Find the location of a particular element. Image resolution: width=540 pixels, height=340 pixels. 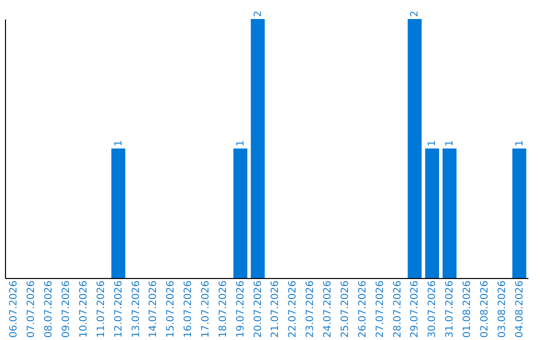

x-tick-label: 17.07.2026 is located at coordinates (206, 309).